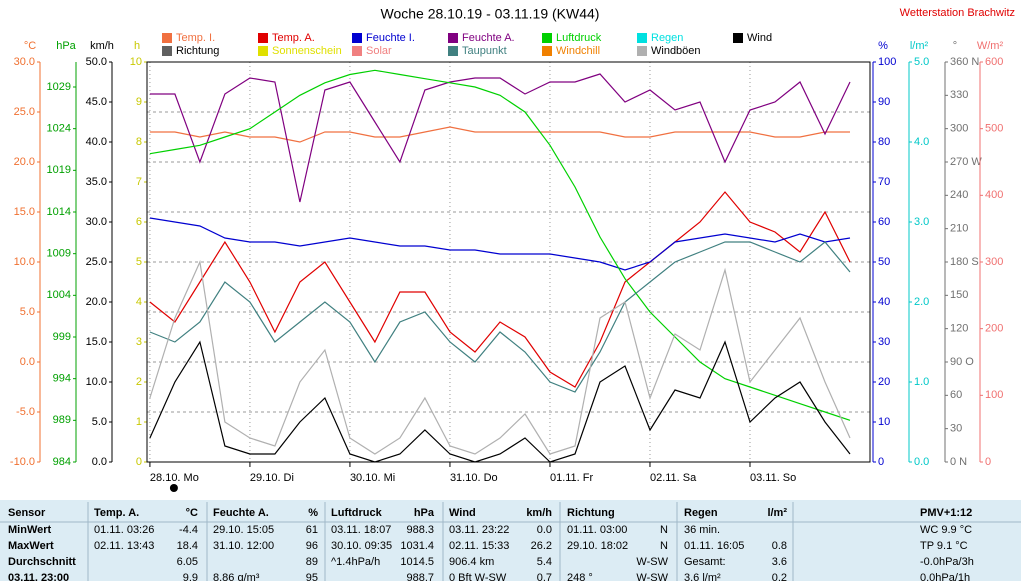 Image resolution: width=1021 pixels, height=581 pixels. What do you see at coordinates (187, 562) in the screenshot?
I see `table-cell: 6.05` at bounding box center [187, 562].